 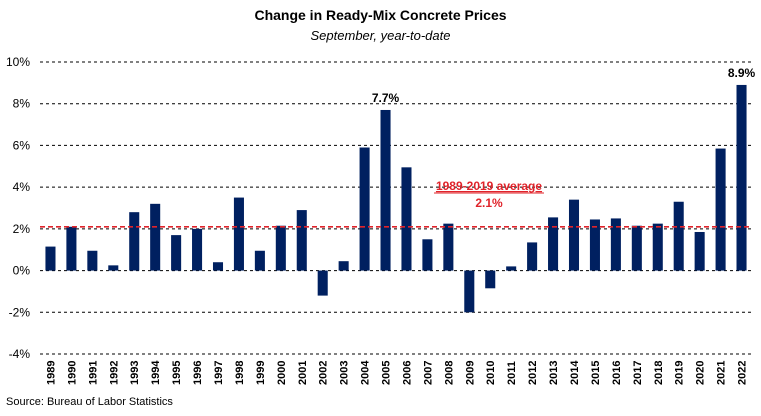 I want to click on data-label-2022: 8.9%, so click(x=742, y=73).